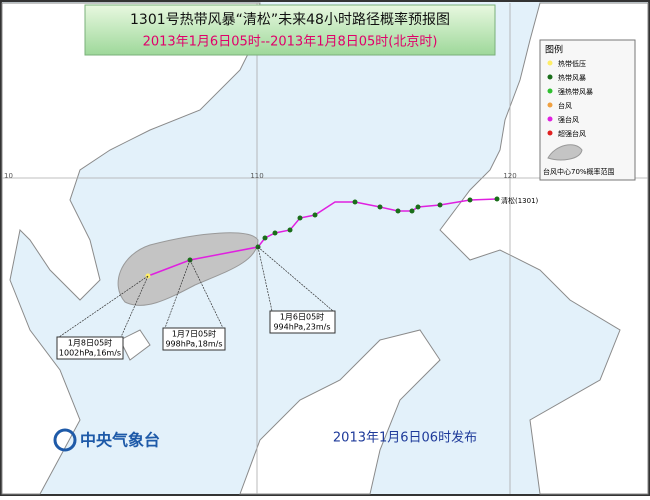  Describe the element at coordinates (193, 344) in the screenshot. I see `annotation-info: 998hPa,18m/s` at that location.